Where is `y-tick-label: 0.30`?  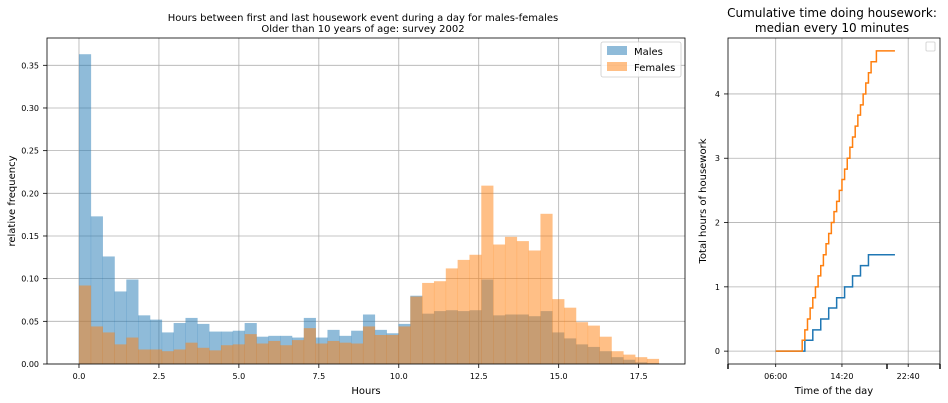
y-tick-label: 0.30 is located at coordinates (30, 108).